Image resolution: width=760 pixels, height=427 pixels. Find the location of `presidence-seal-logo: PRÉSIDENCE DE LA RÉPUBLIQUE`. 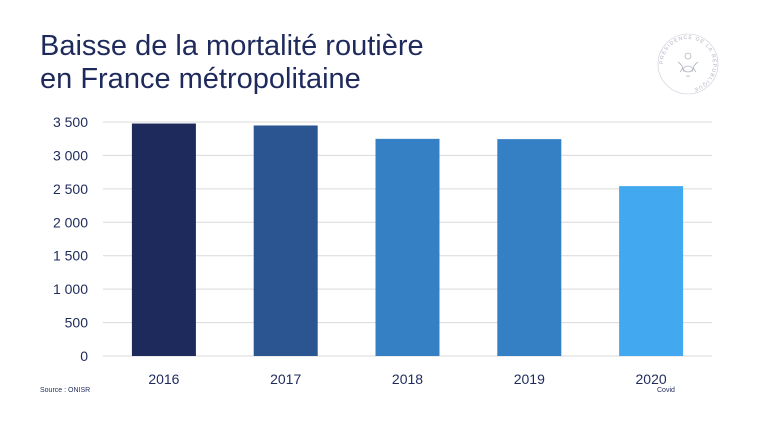

presidence-seal-logo: PRÉSIDENCE DE LA RÉPUBLIQUE is located at coordinates (688, 64).